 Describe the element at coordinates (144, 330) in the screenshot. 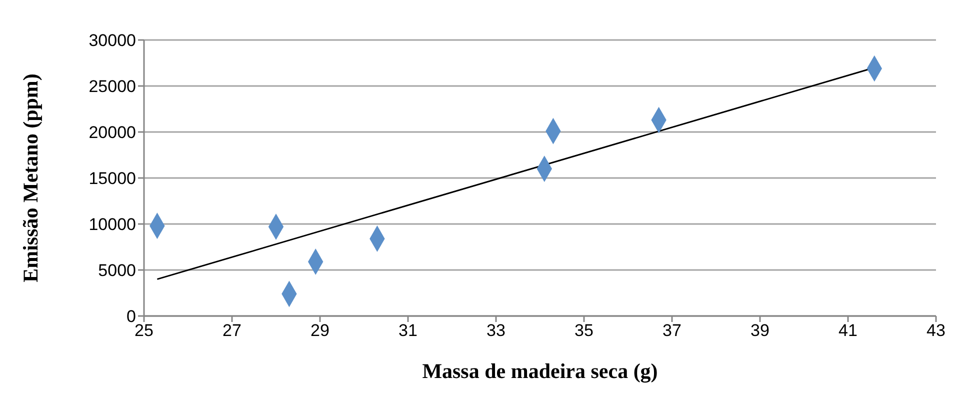

I see `x-tick-label: 25` at that location.